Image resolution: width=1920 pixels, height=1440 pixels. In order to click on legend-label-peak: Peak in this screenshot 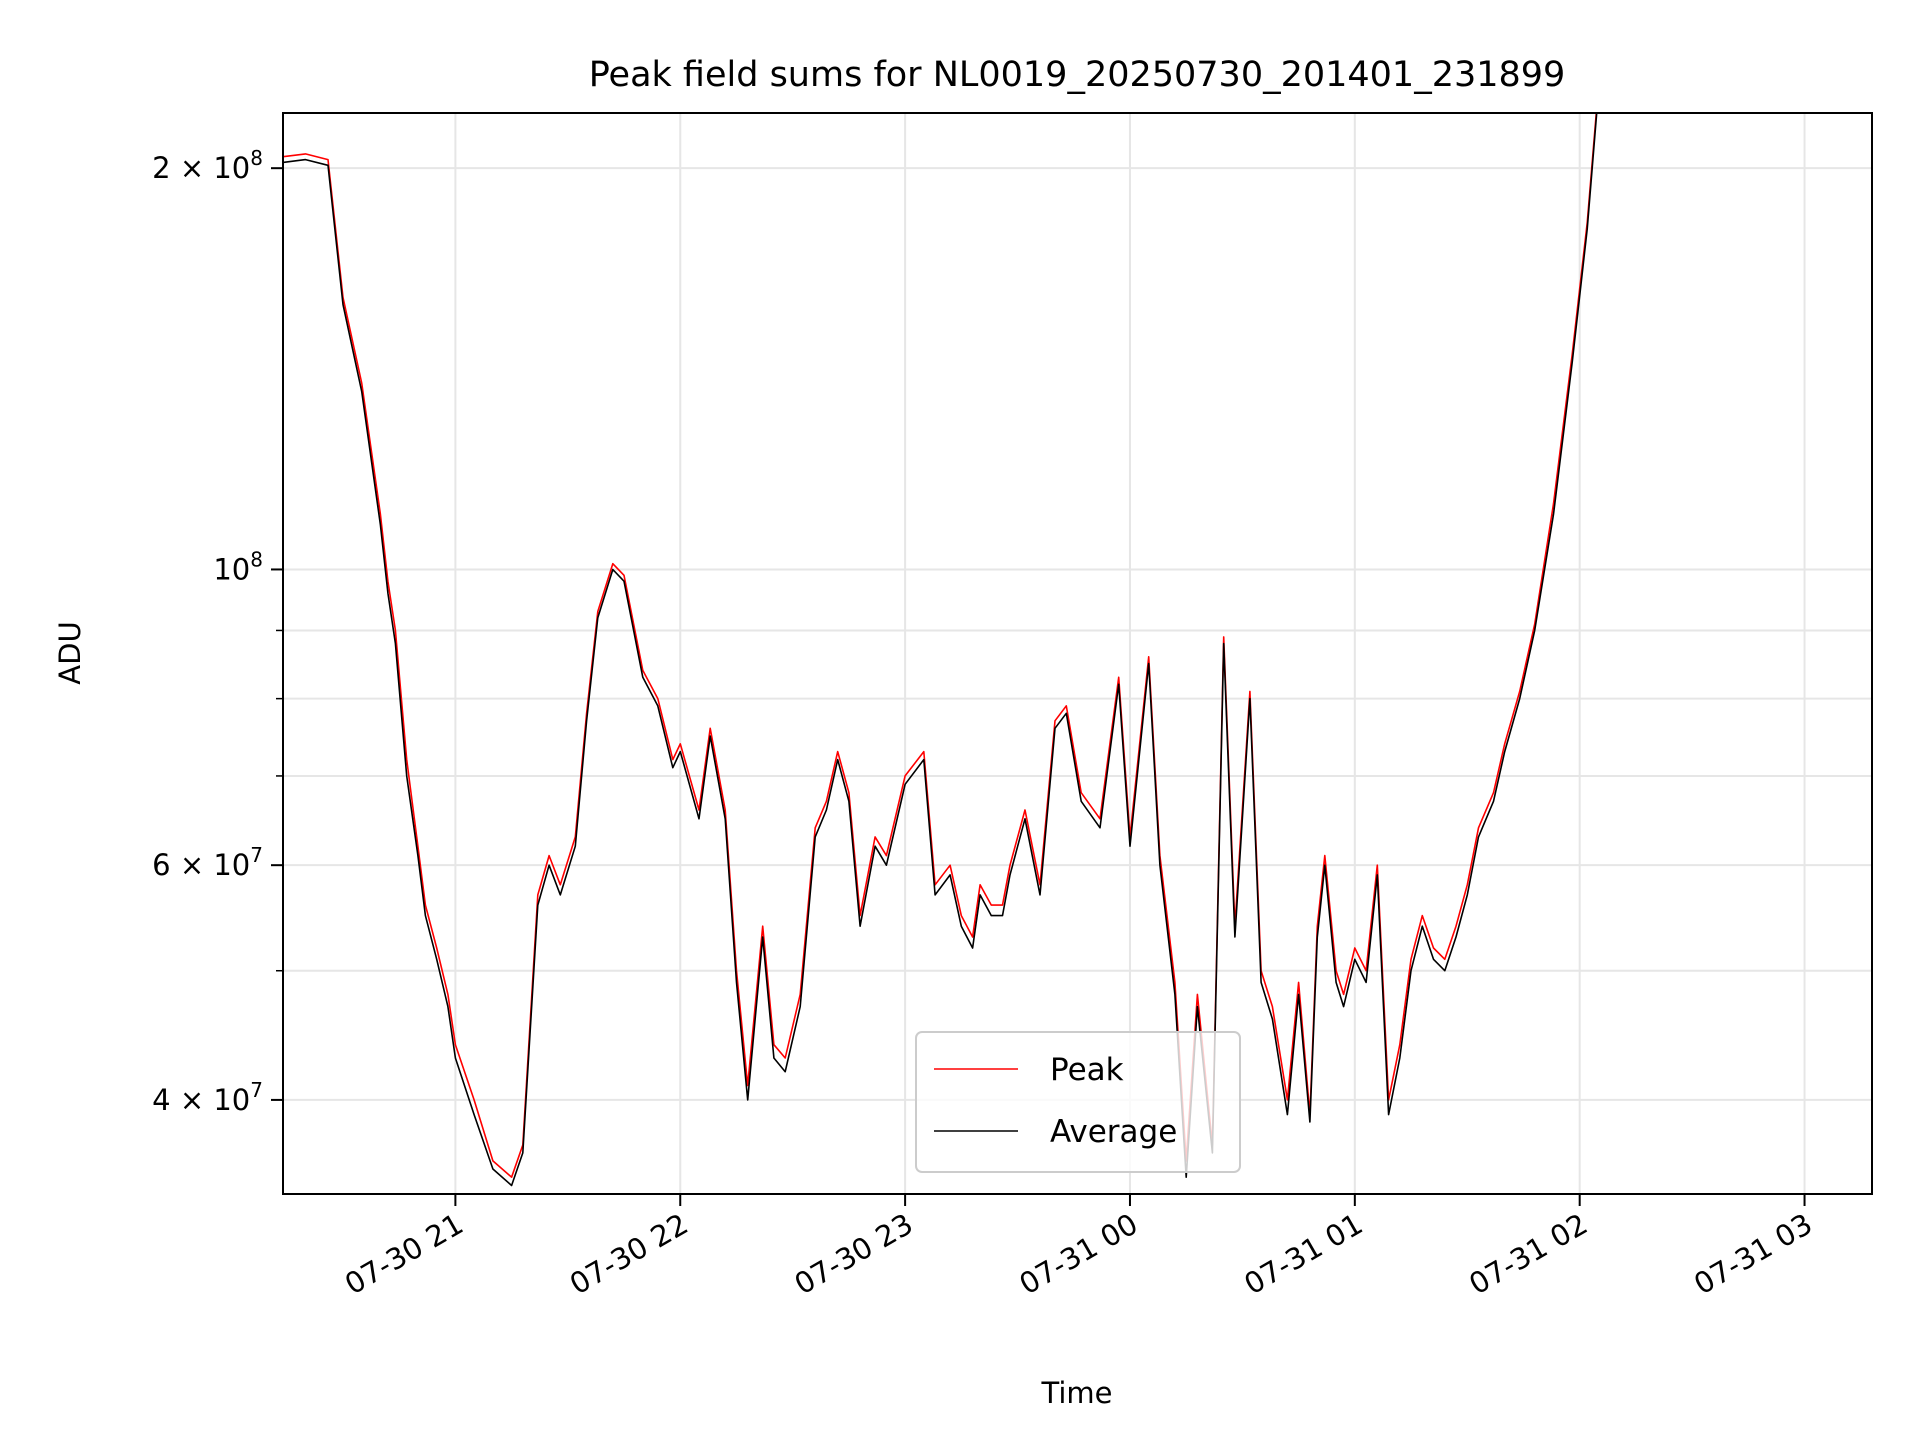, I will do `click(1087, 1070)`.